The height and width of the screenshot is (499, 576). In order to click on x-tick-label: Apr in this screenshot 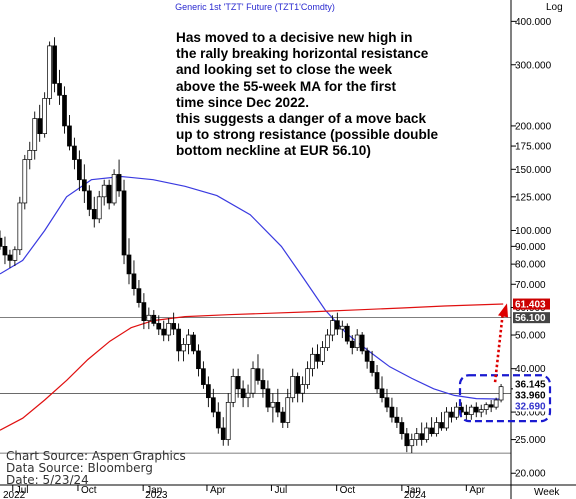, I will do `click(218, 490)`.